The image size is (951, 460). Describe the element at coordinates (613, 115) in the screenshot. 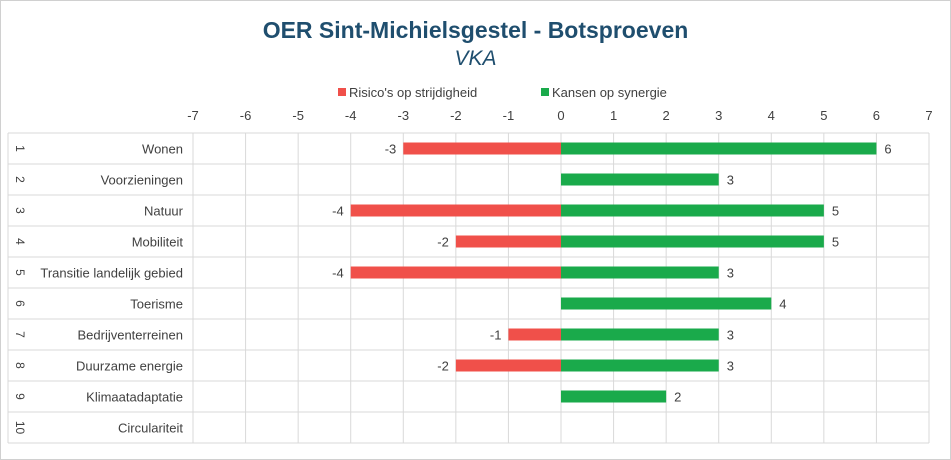

I see `x-tick-label: 1` at that location.